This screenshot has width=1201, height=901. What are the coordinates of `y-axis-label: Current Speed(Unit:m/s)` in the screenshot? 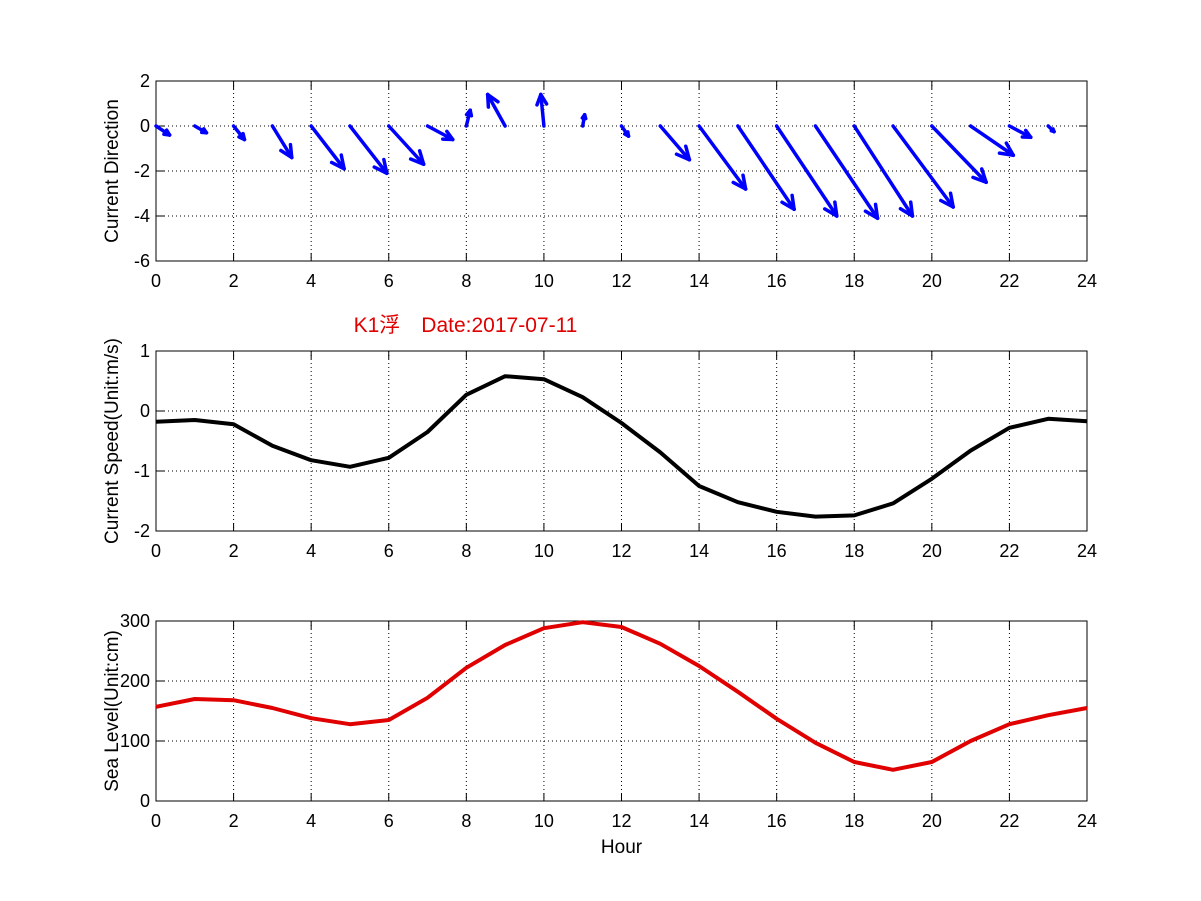 It's located at (112, 441).